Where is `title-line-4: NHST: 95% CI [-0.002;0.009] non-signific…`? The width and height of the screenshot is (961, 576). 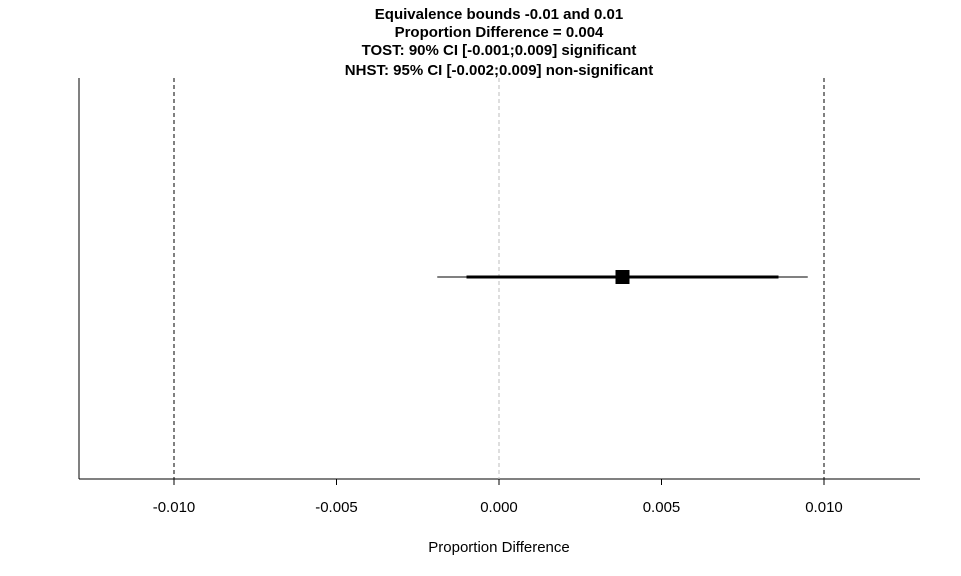 title-line-4: NHST: 95% CI [-0.002;0.009] non-signific… is located at coordinates (499, 70).